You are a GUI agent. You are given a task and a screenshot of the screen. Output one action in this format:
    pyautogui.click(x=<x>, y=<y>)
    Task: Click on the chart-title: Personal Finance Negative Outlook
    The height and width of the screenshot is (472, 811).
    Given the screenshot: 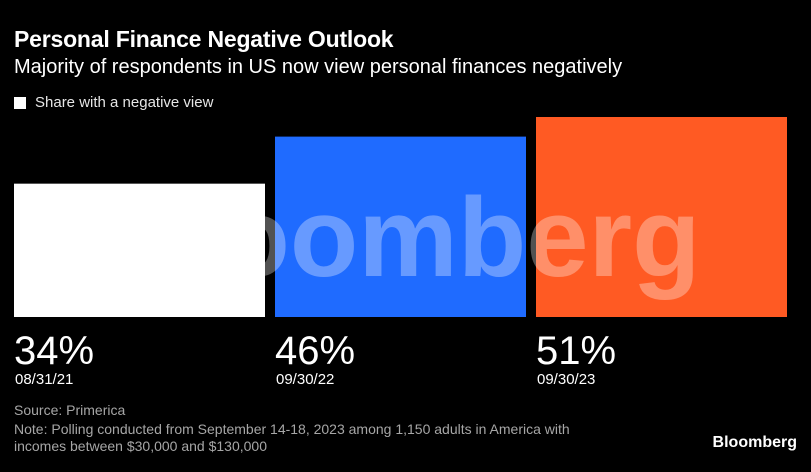 What is the action you would take?
    pyautogui.click(x=204, y=39)
    